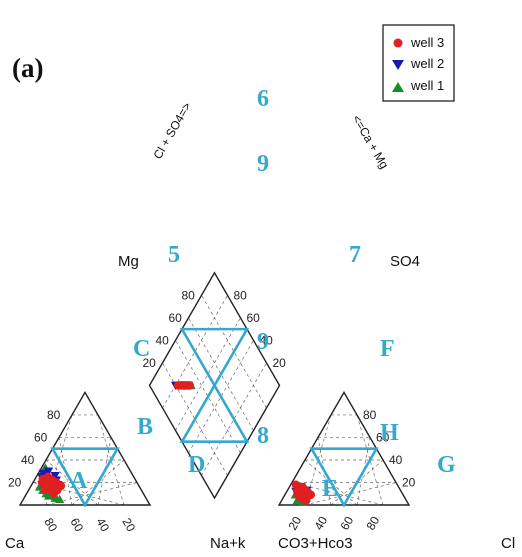 The width and height of the screenshot is (522, 557). Describe the element at coordinates (41, 437) in the screenshot. I see `cation-mg-tick-label: 60` at that location.